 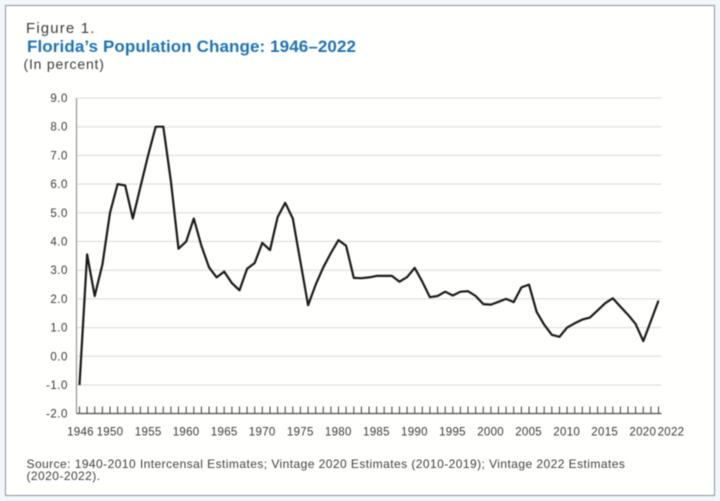 I want to click on svg-text: 1946, so click(x=80, y=433).